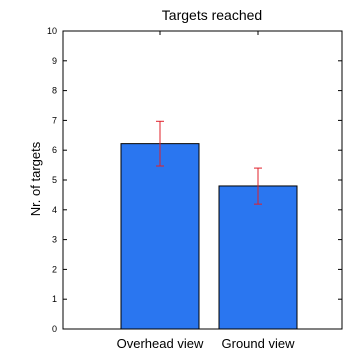 This screenshot has height=358, width=344. What do you see at coordinates (52, 31) in the screenshot?
I see `y-tick-label: 10` at bounding box center [52, 31].